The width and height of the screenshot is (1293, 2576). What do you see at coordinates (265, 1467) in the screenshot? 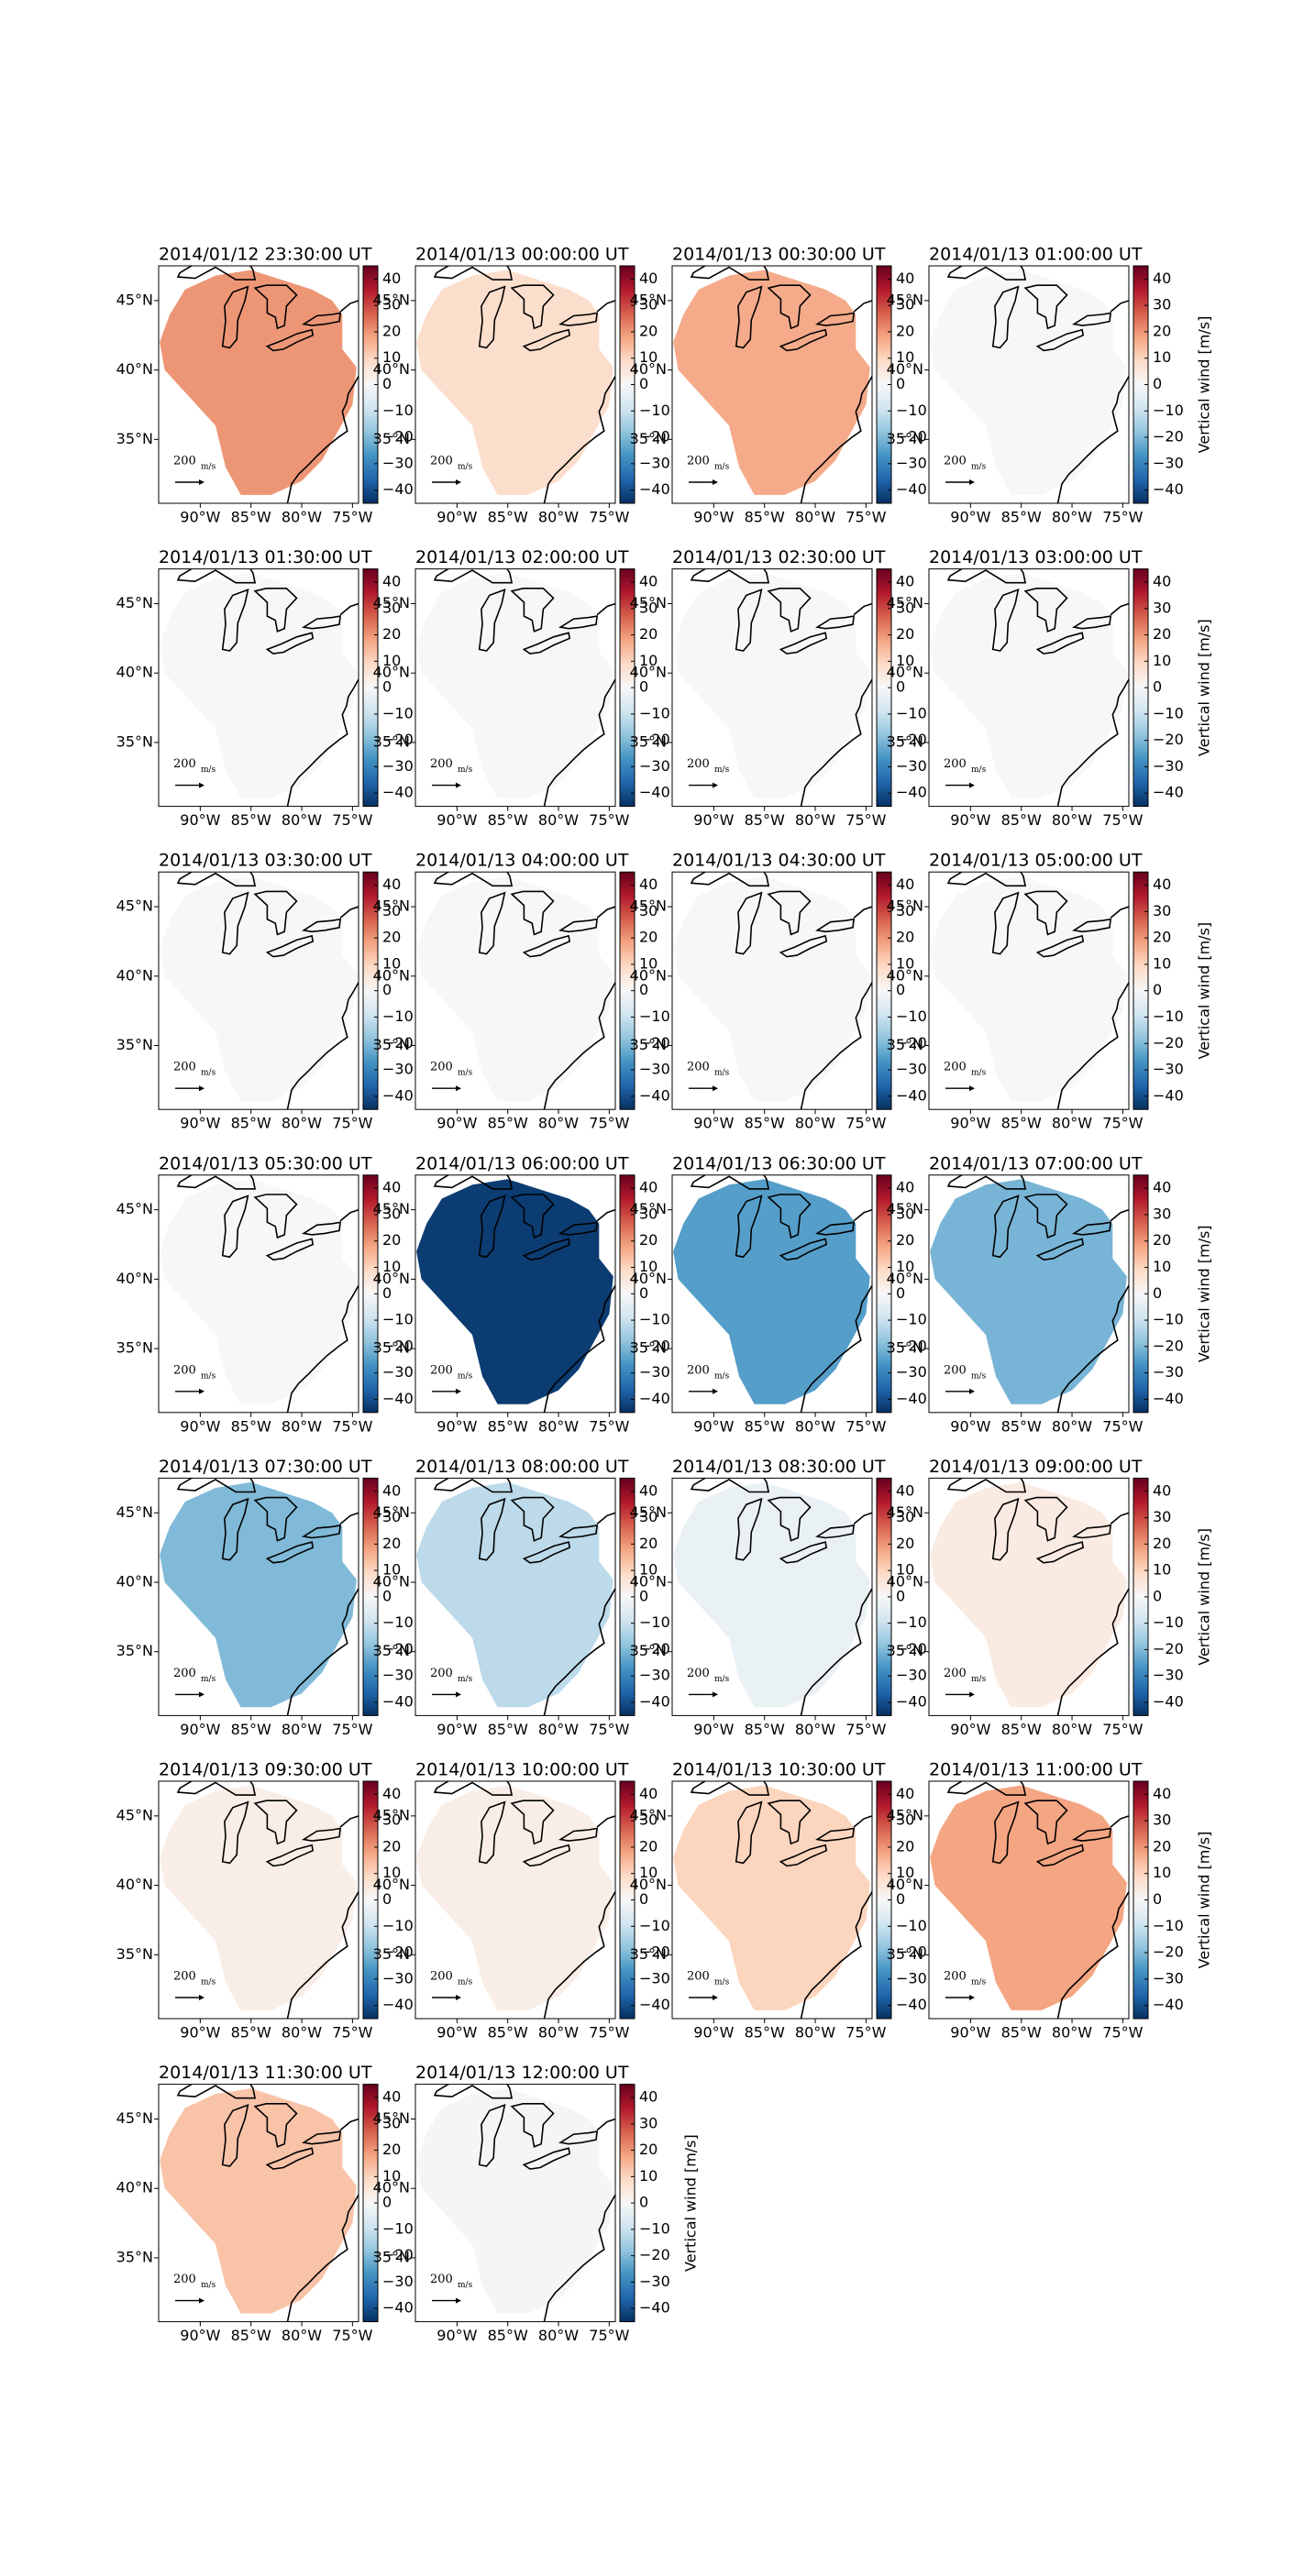
I see `panel-title: 2014/01/13 07:30:00 UT` at bounding box center [265, 1467].